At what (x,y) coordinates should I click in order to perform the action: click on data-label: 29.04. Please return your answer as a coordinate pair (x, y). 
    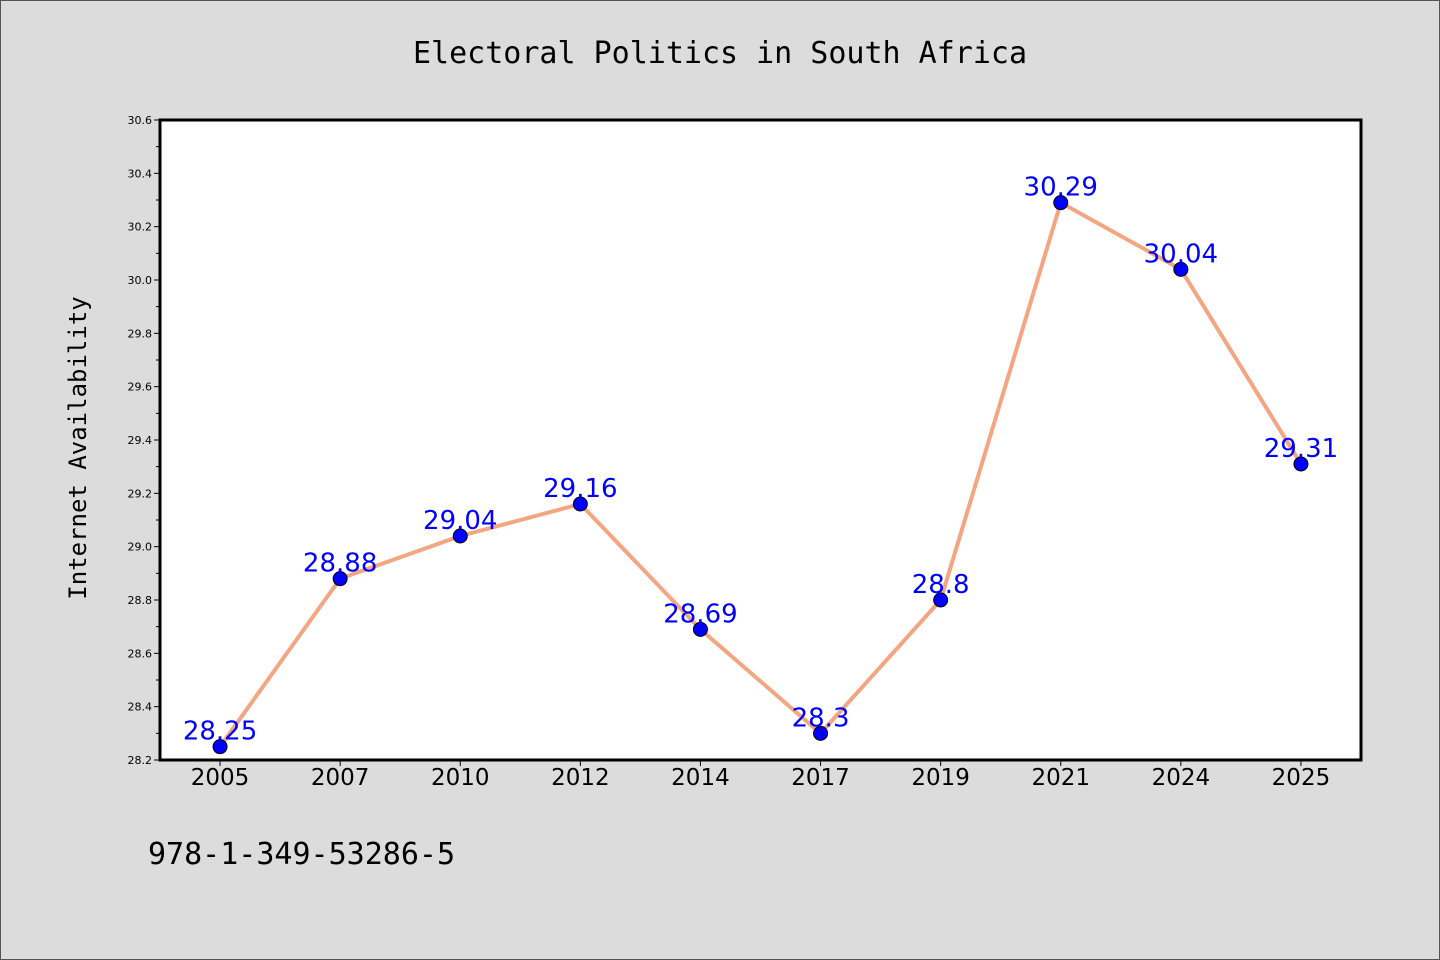
    Looking at the image, I should click on (460, 521).